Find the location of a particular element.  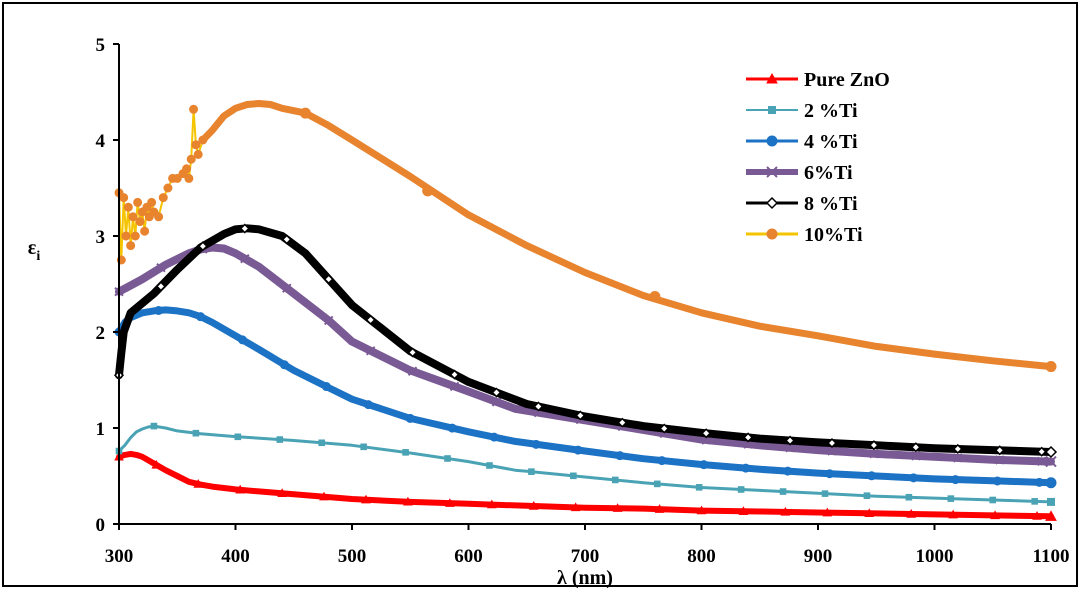

legend-label: Pure ZnO is located at coordinates (847, 80).